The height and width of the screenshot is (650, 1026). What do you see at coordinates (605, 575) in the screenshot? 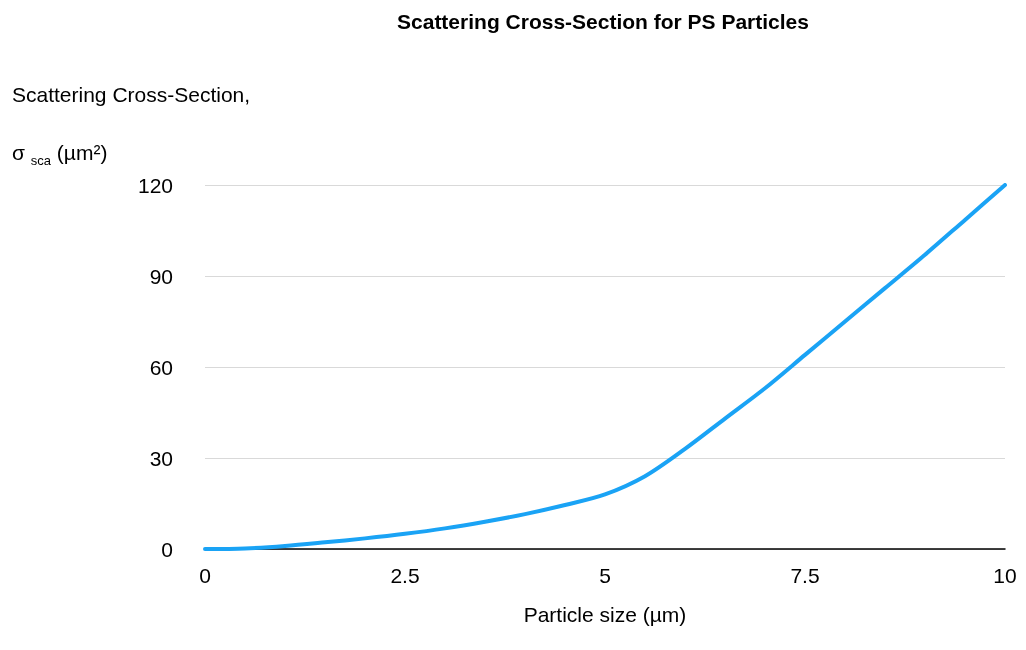
I see `x-tick-label: 5` at bounding box center [605, 575].